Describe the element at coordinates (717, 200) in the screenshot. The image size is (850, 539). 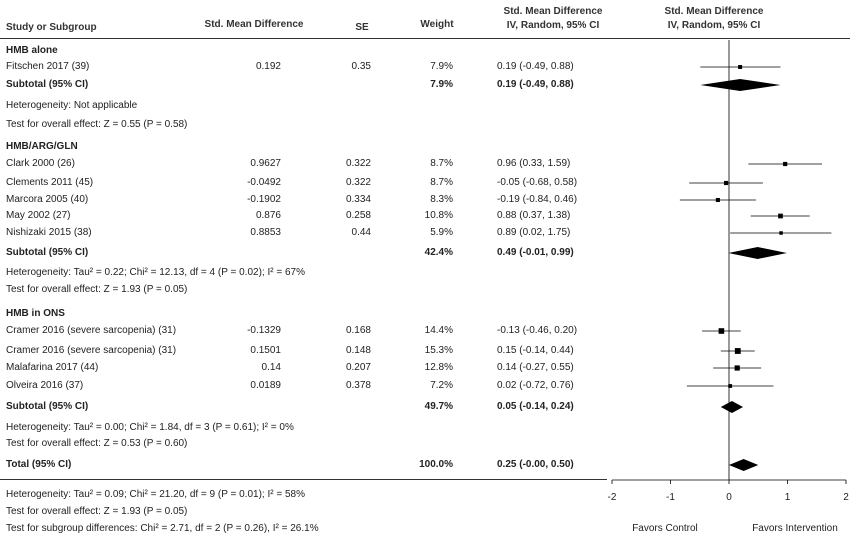
I see `study-1-2-point` at that location.